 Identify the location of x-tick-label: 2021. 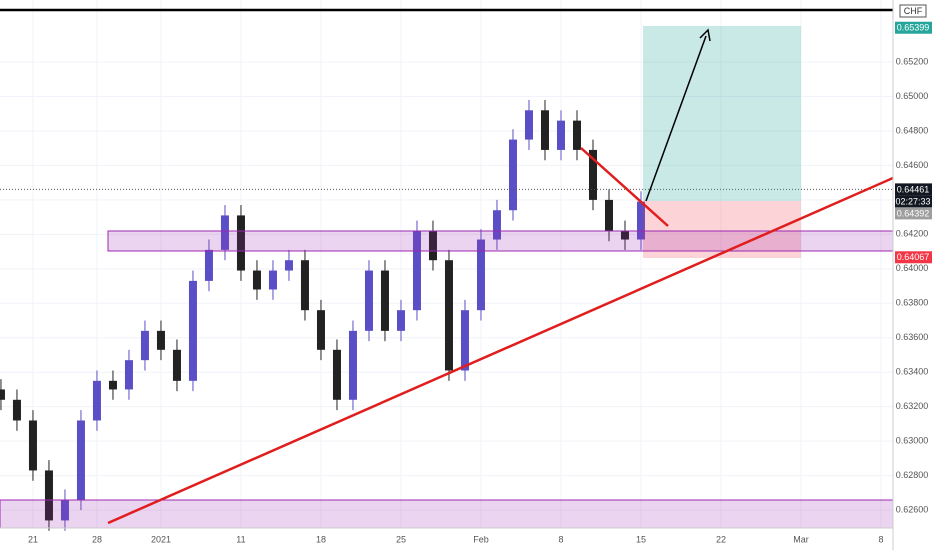
(161, 539).